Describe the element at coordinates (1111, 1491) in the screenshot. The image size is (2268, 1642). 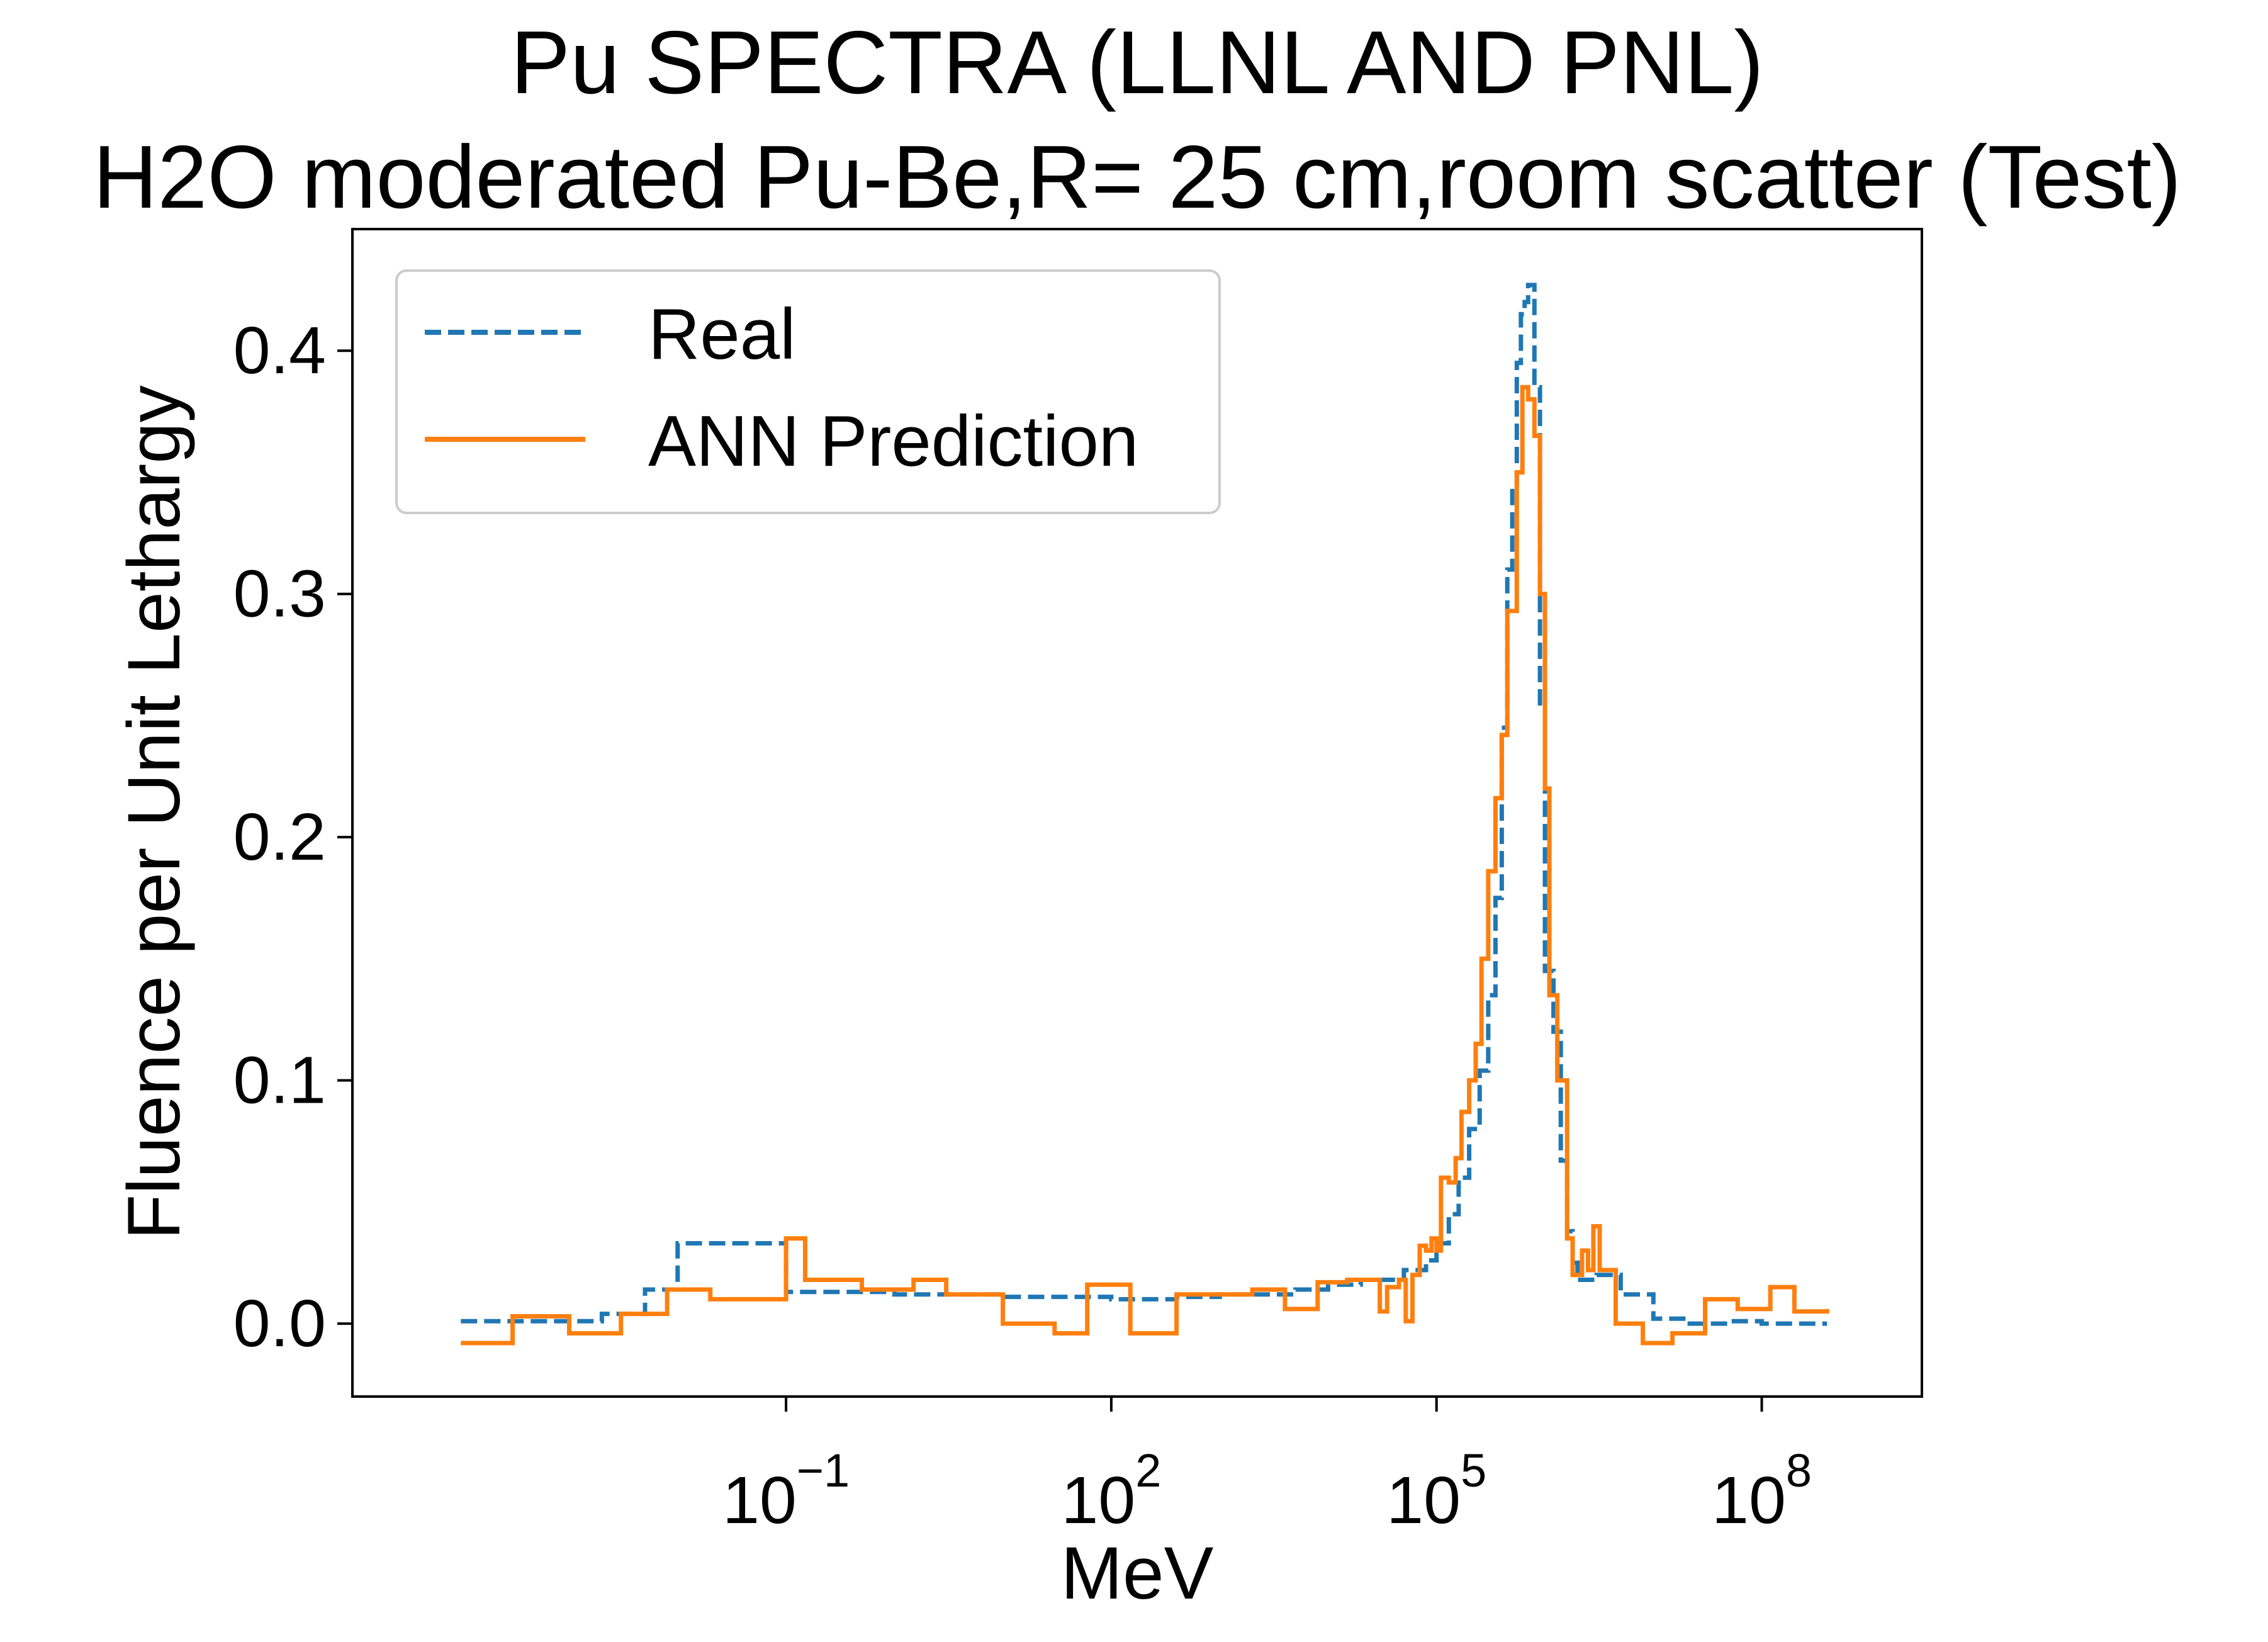
I see `x-tick-label: 10²` at that location.